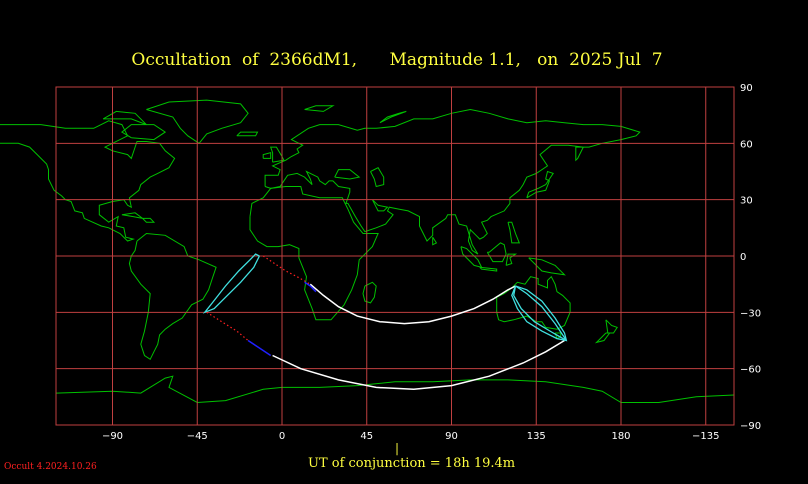 This screenshot has height=484, width=808. I want to click on coastline-new-guinea, so click(547, 266).